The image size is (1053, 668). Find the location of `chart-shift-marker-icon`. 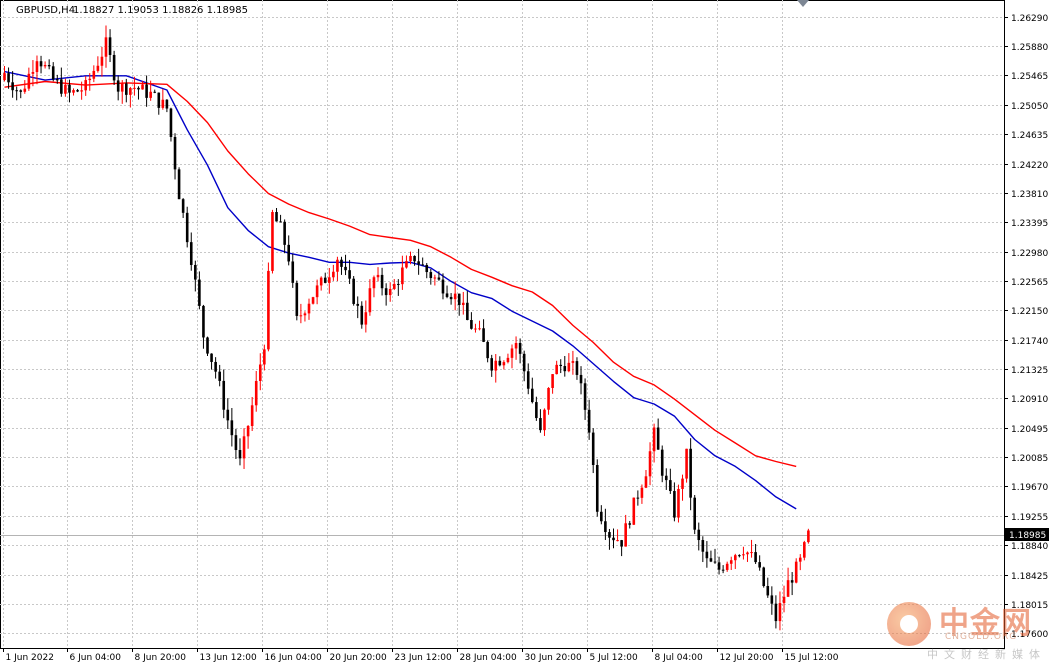

chart-shift-marker-icon is located at coordinates (803, 3).